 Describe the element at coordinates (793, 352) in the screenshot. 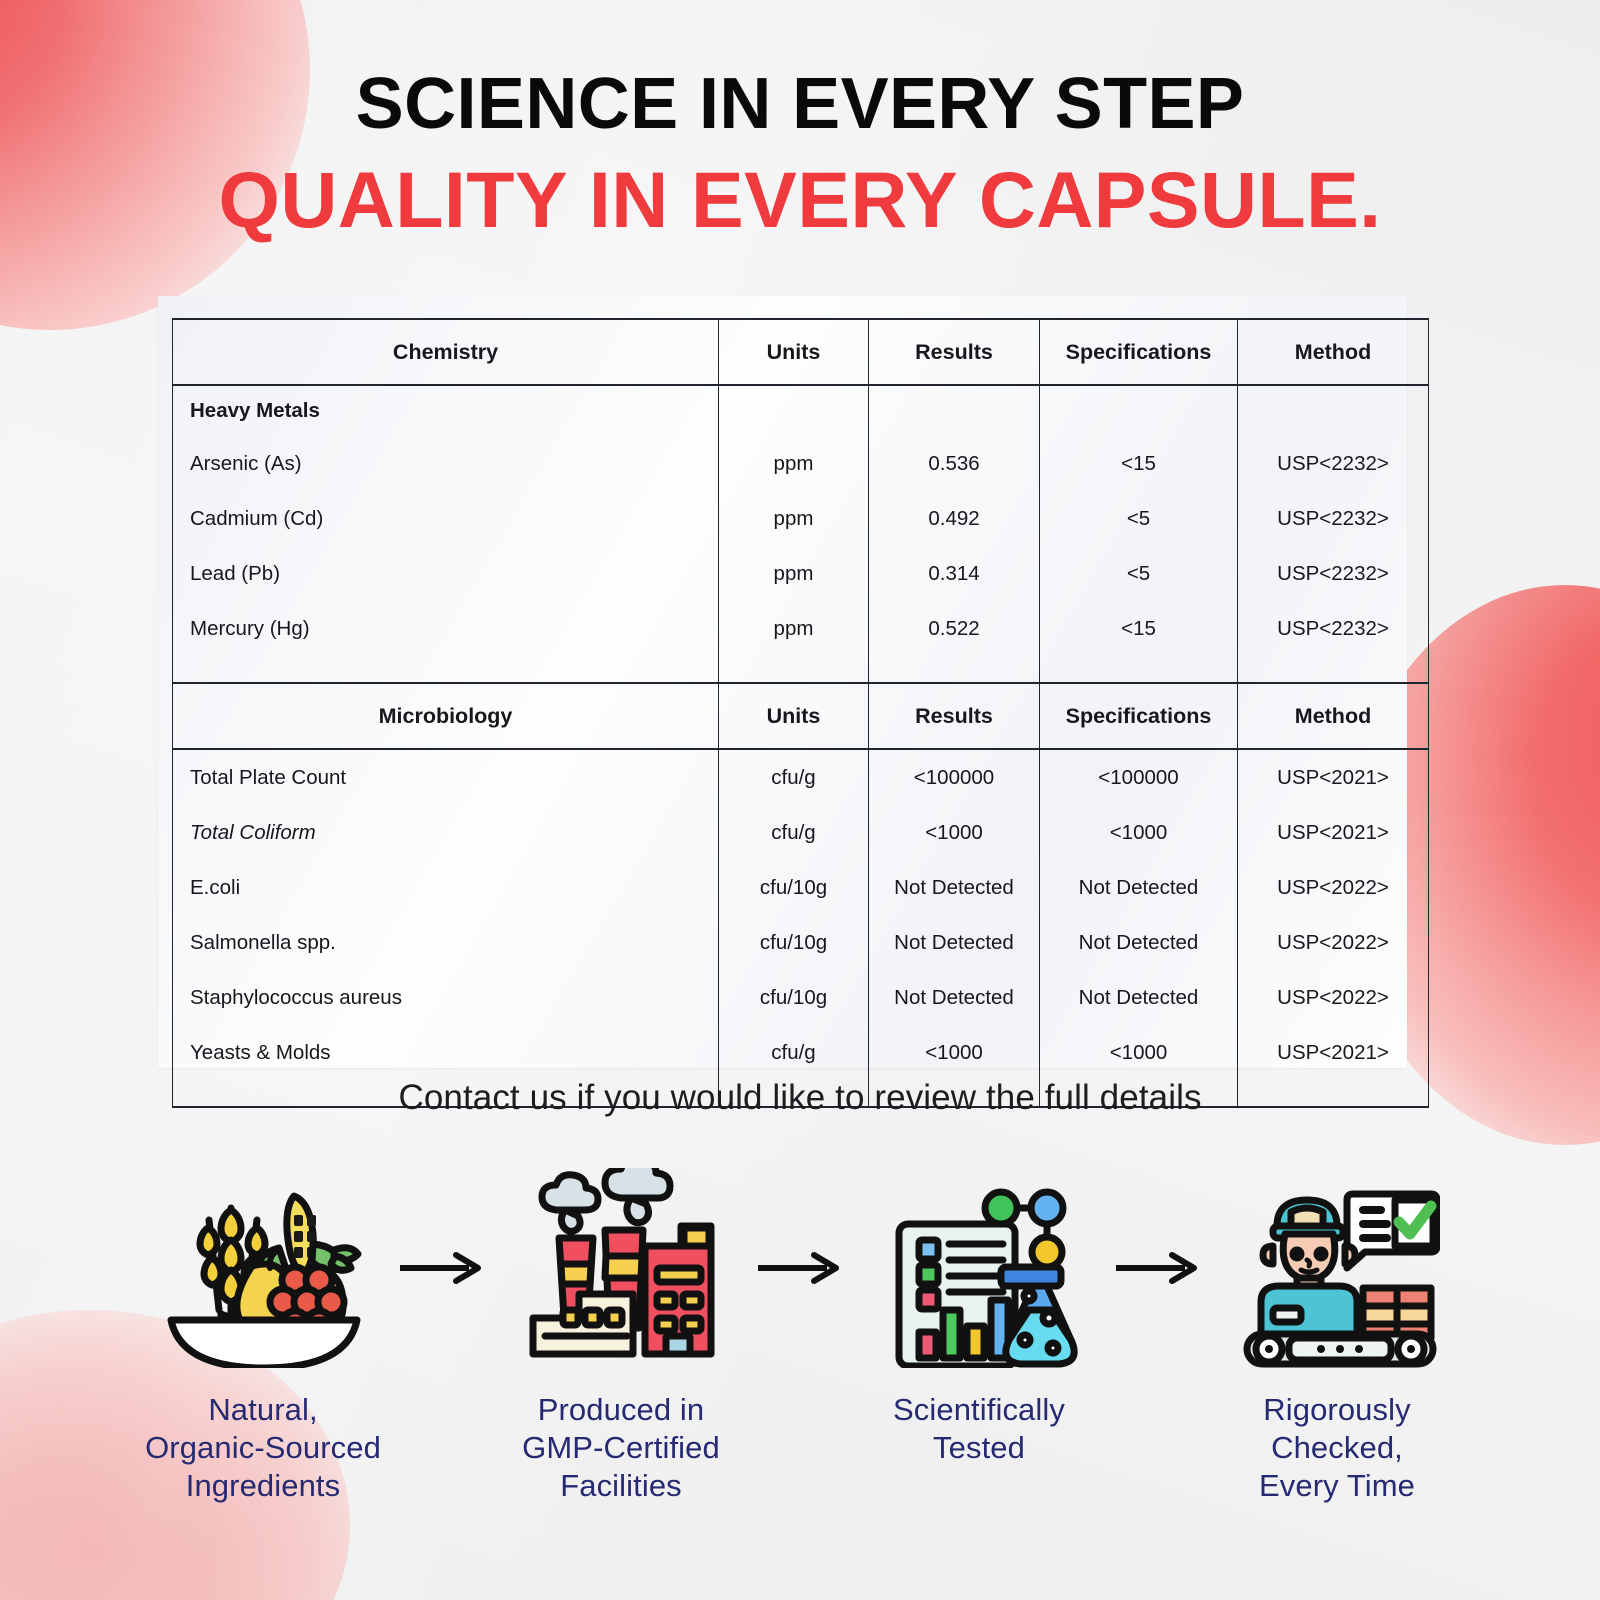

I see `column-header-units: Units` at that location.